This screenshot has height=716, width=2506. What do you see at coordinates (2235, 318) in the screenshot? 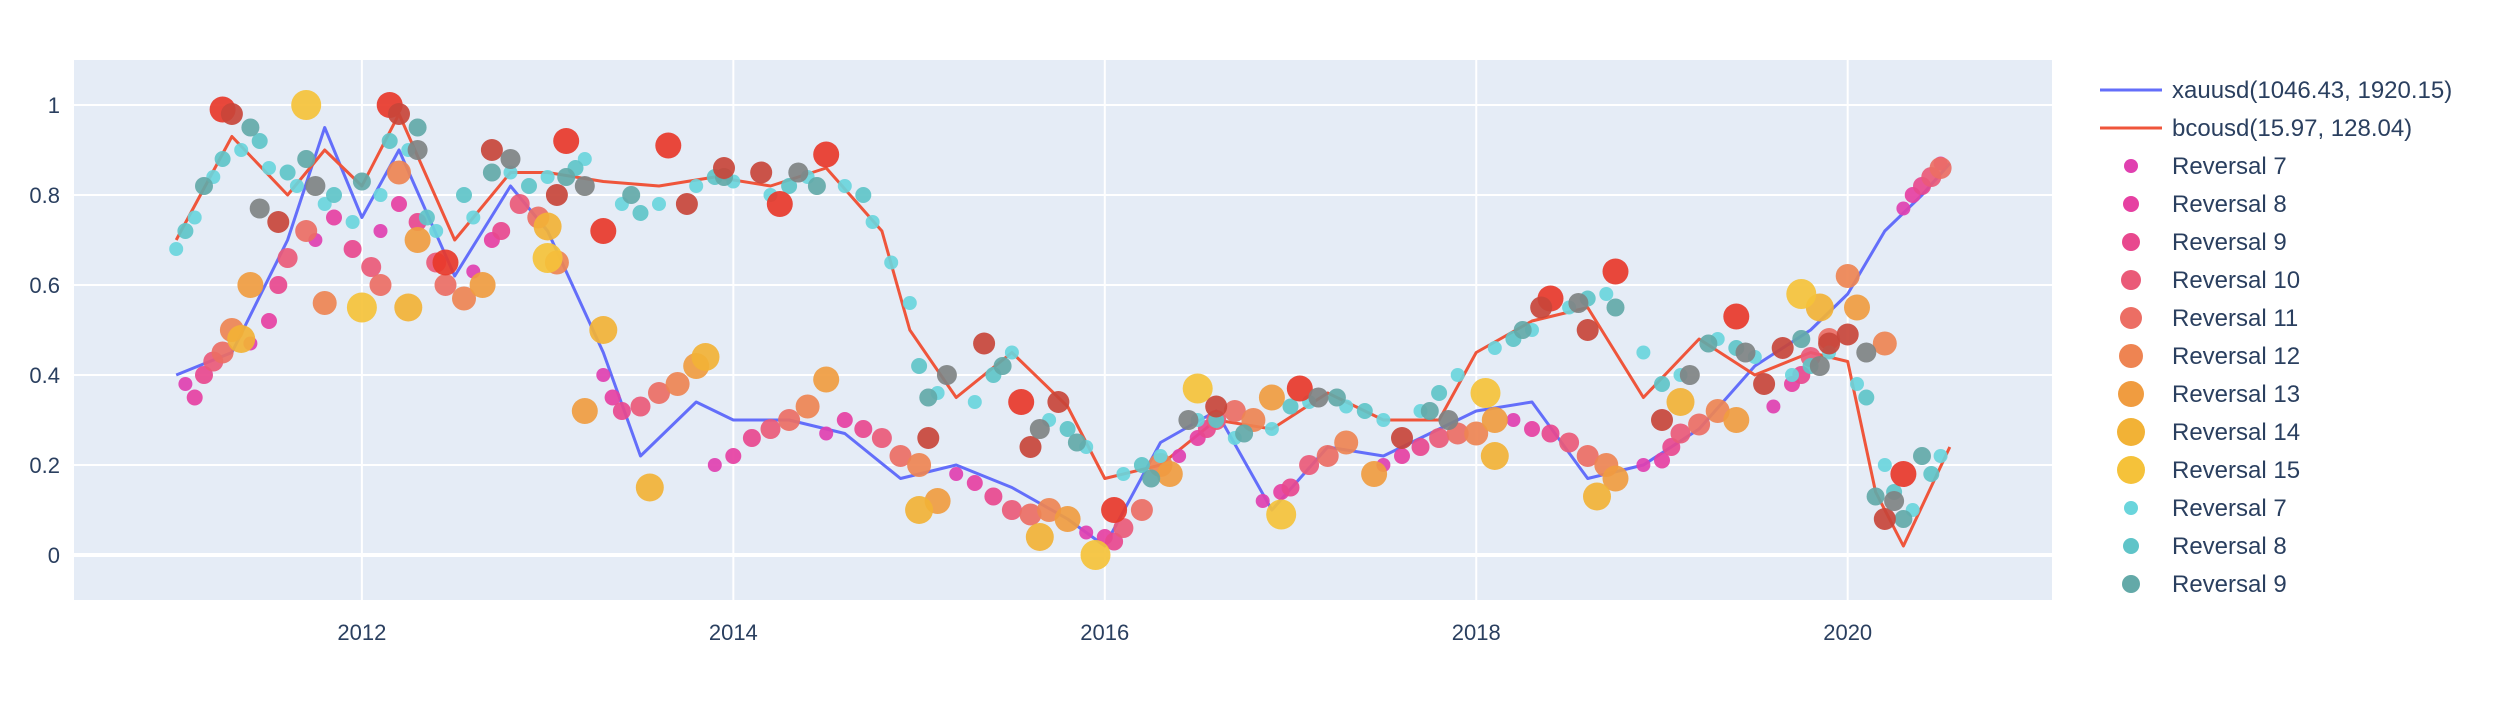
I see `legend-label: Reversal 11` at bounding box center [2235, 318].